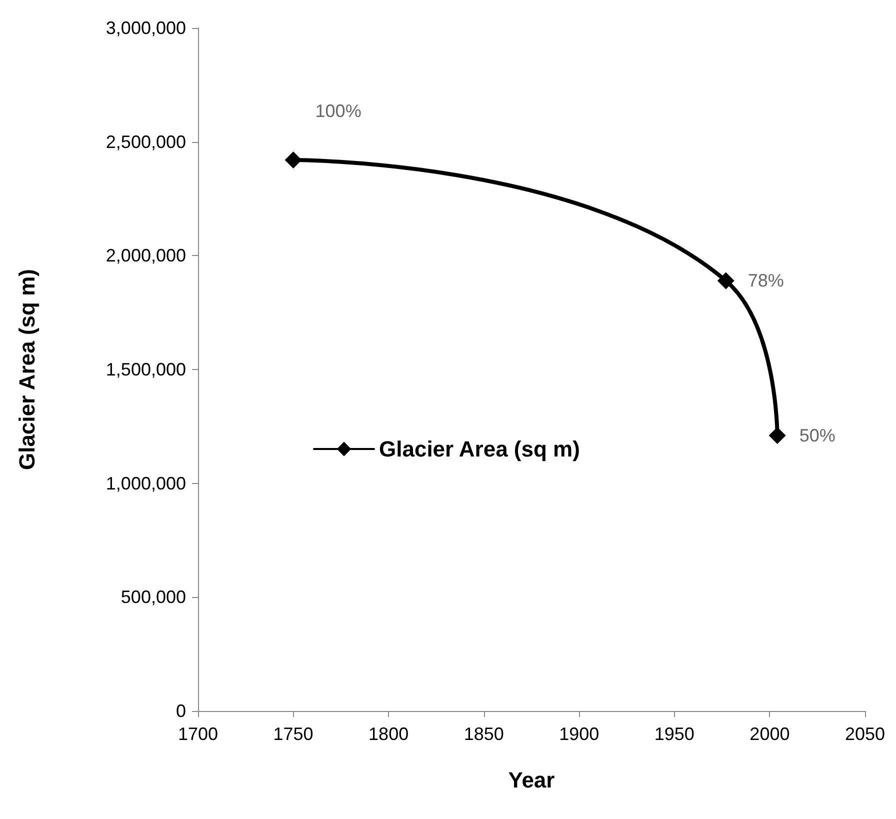  What do you see at coordinates (338, 111) in the screenshot?
I see `annotation: 100%` at bounding box center [338, 111].